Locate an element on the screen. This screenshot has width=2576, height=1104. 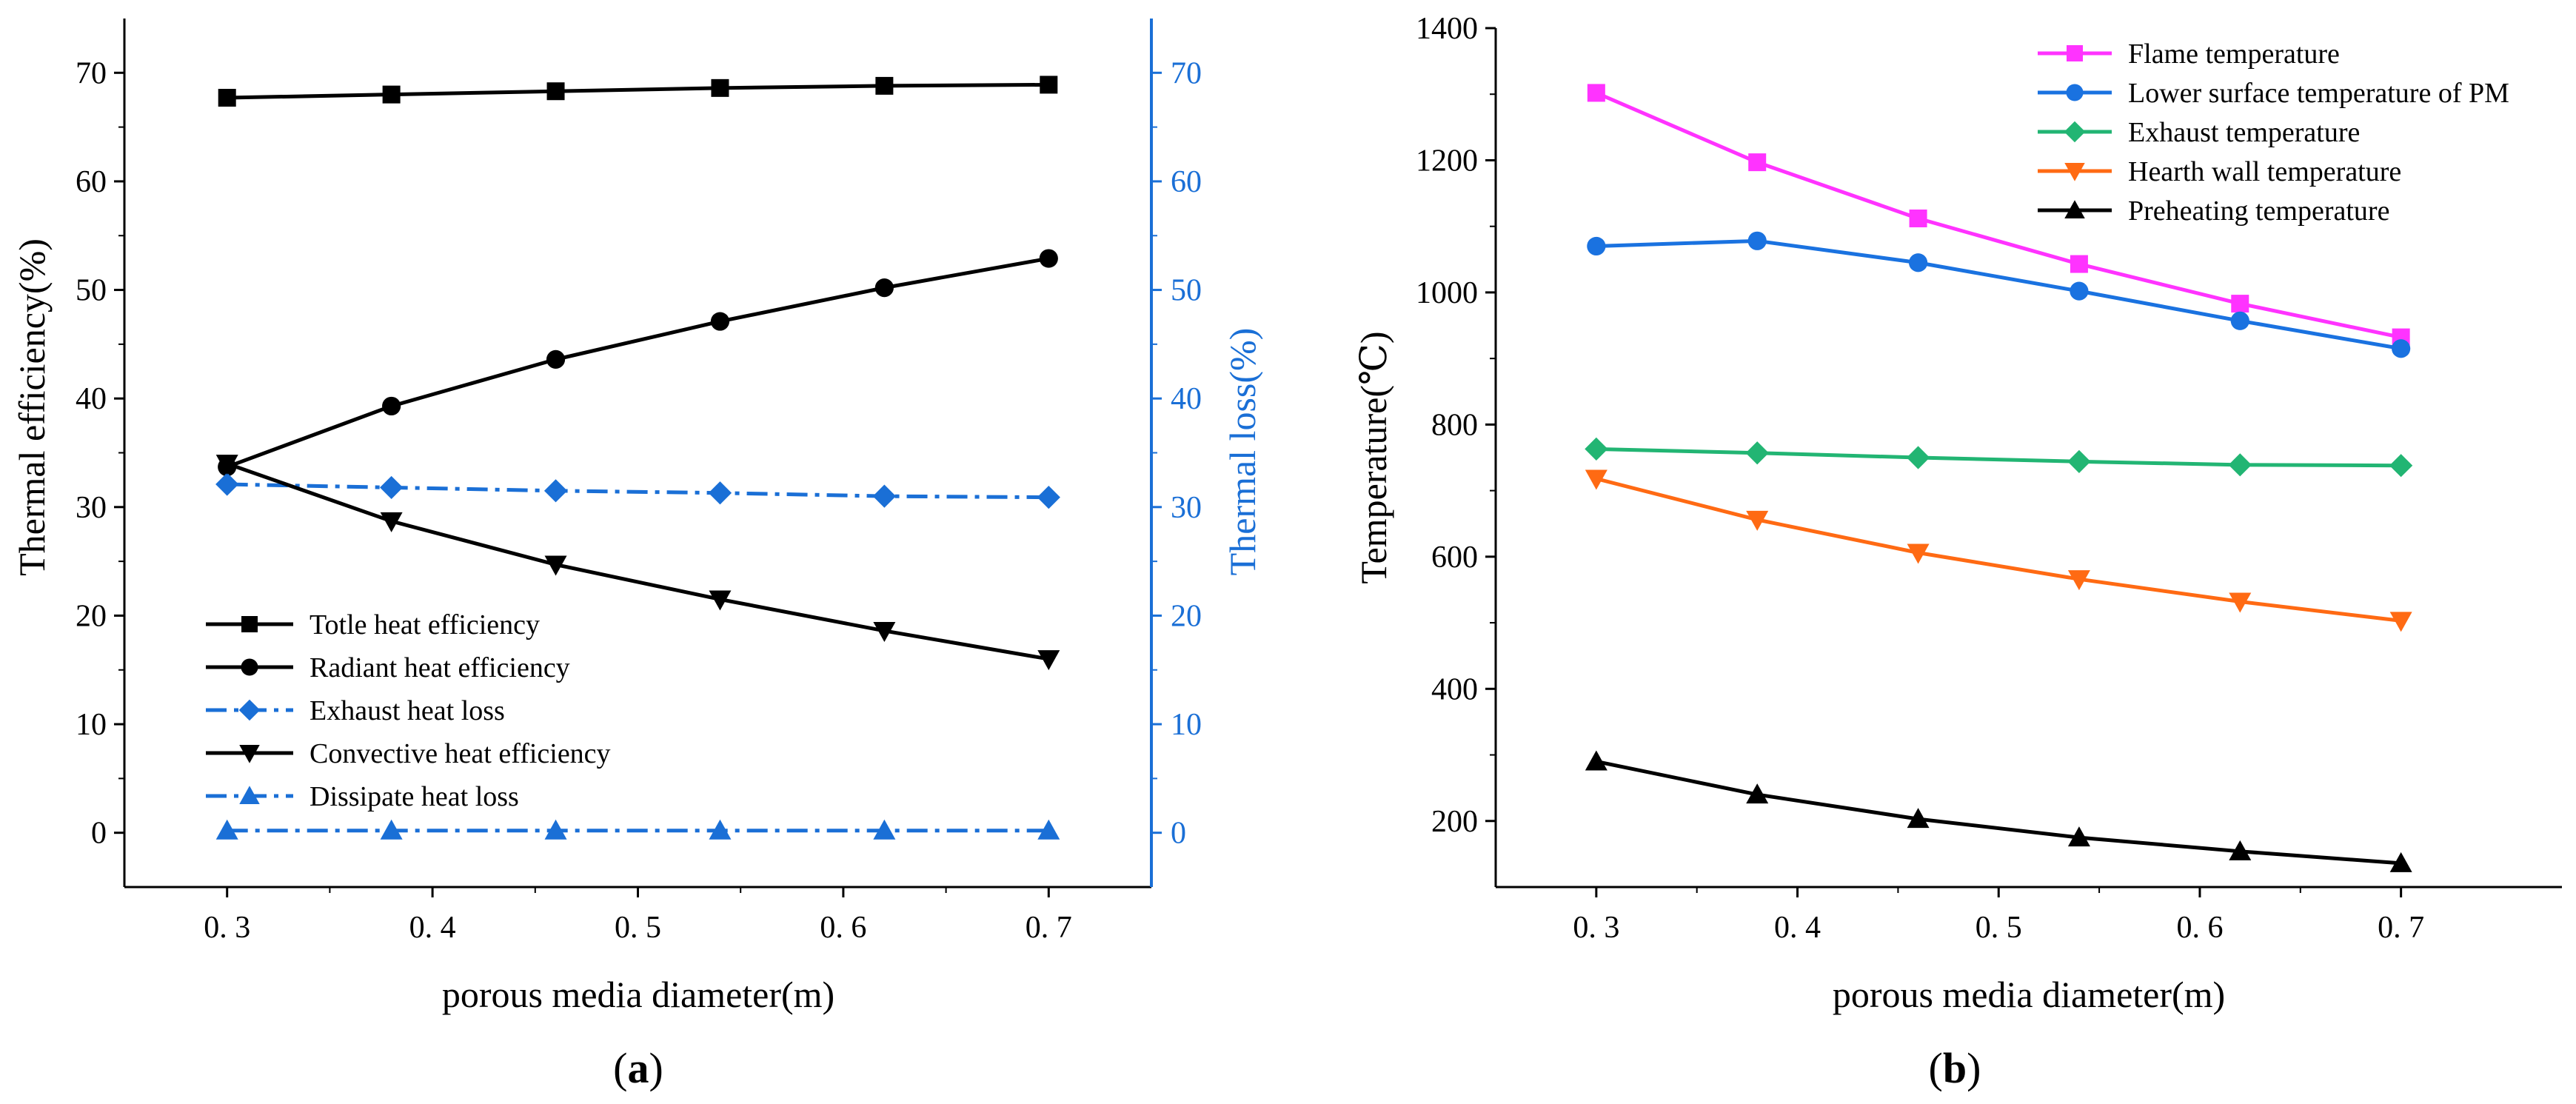
y-tick-label: 20 is located at coordinates (91, 616).